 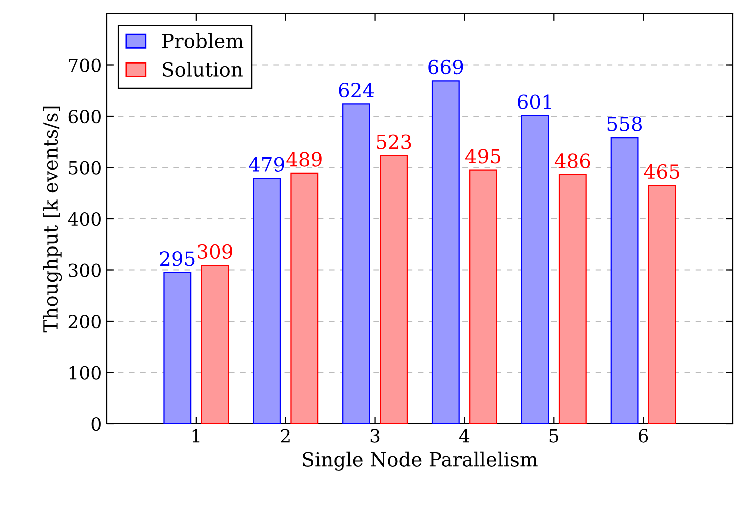 What do you see at coordinates (266, 164) in the screenshot?
I see `data-label: 479` at bounding box center [266, 164].